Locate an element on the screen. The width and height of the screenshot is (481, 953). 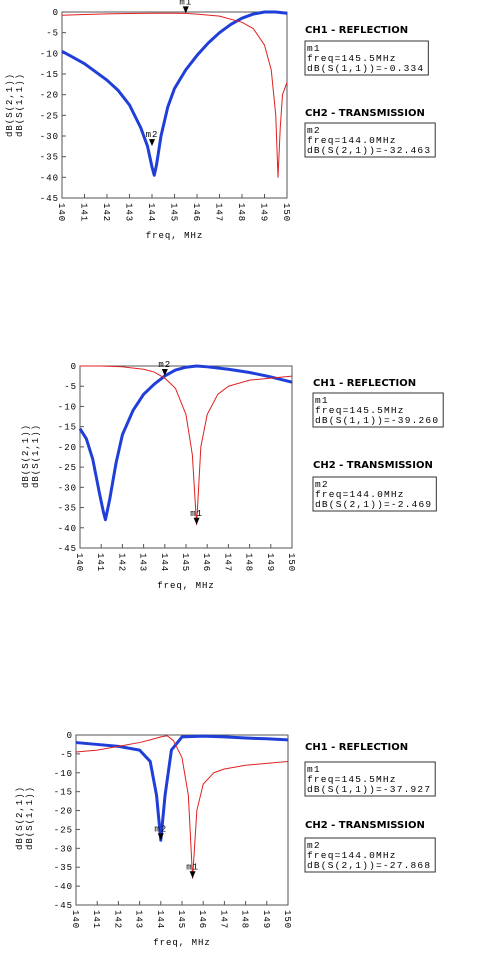
y-tick-label: 0 is located at coordinates (56, 13).